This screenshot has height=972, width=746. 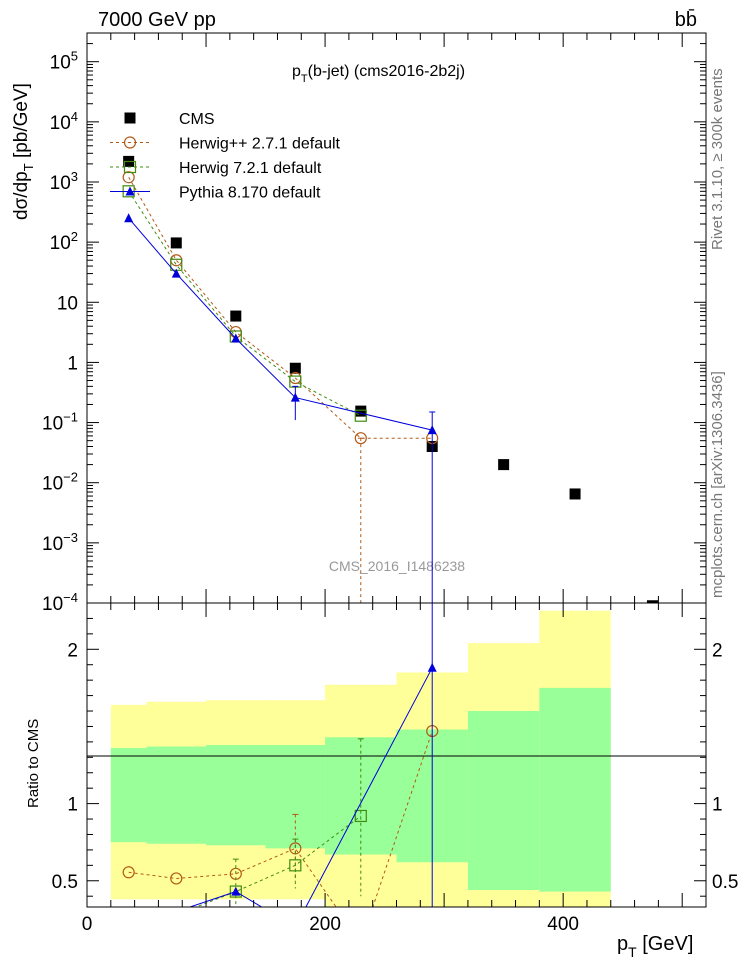 What do you see at coordinates (563, 924) in the screenshot?
I see `x-tick-label: 400` at bounding box center [563, 924].